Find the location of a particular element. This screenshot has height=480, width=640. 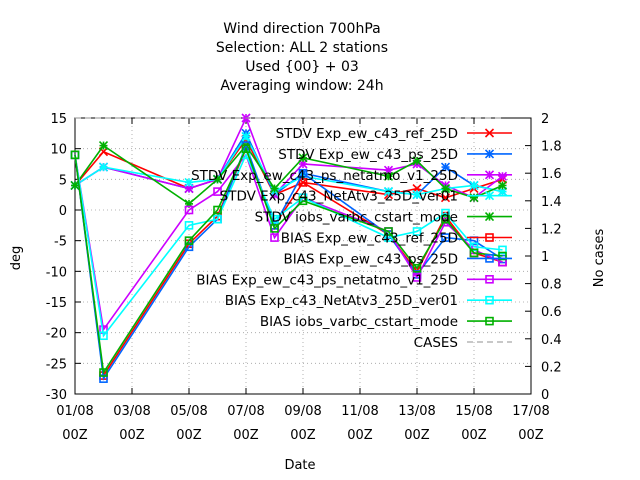

y-tick-label: -30 is located at coordinates (56, 395).